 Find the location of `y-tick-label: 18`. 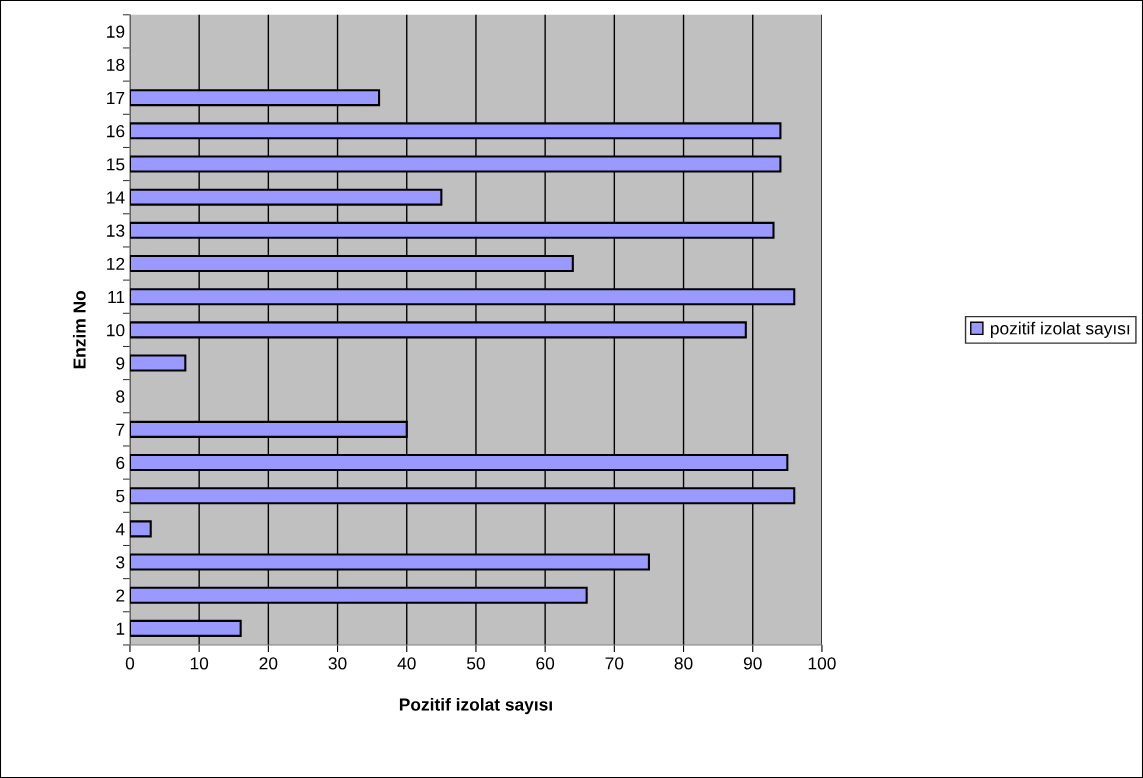

y-tick-label: 18 is located at coordinates (116, 64).